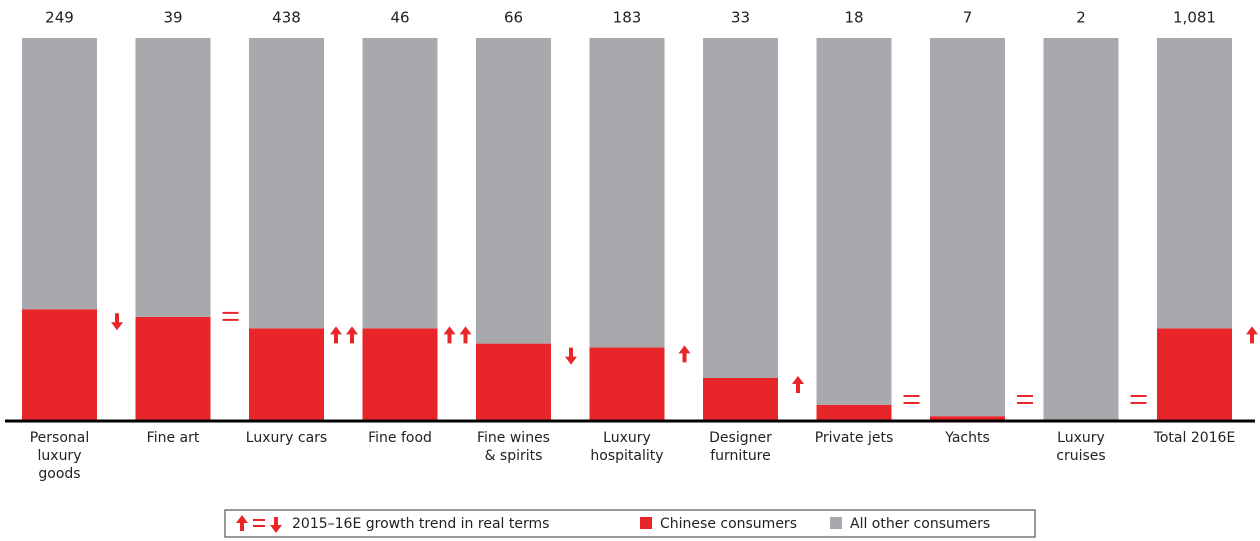  I want to click on legend-down-icon, so click(276, 525).